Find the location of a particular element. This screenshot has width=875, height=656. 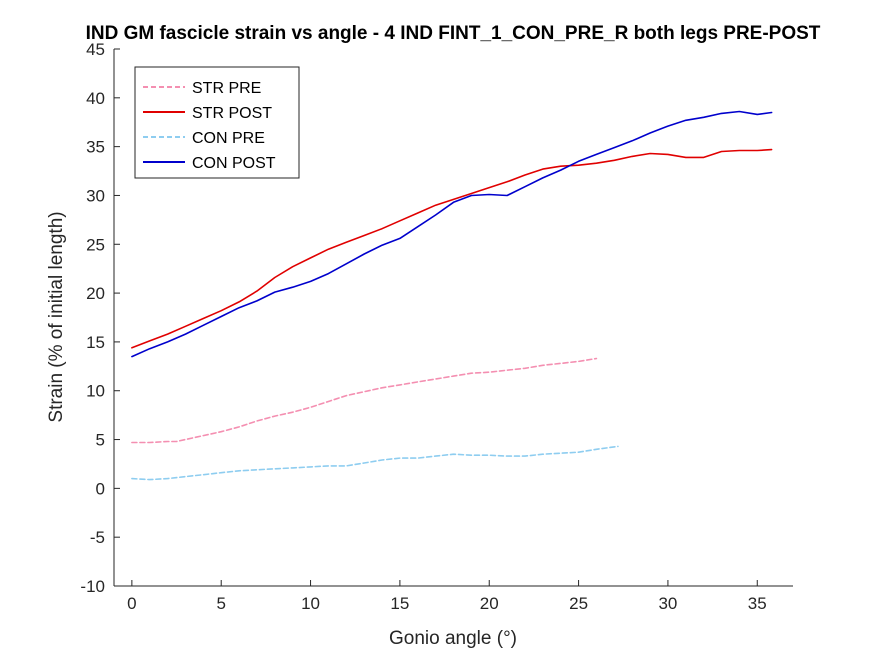

x-tick-label: 20 is located at coordinates (489, 603).